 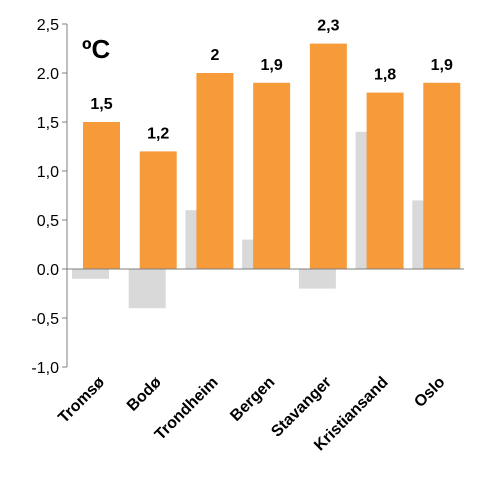 What do you see at coordinates (81, 400) in the screenshot?
I see `category-label: Tromsø` at bounding box center [81, 400].